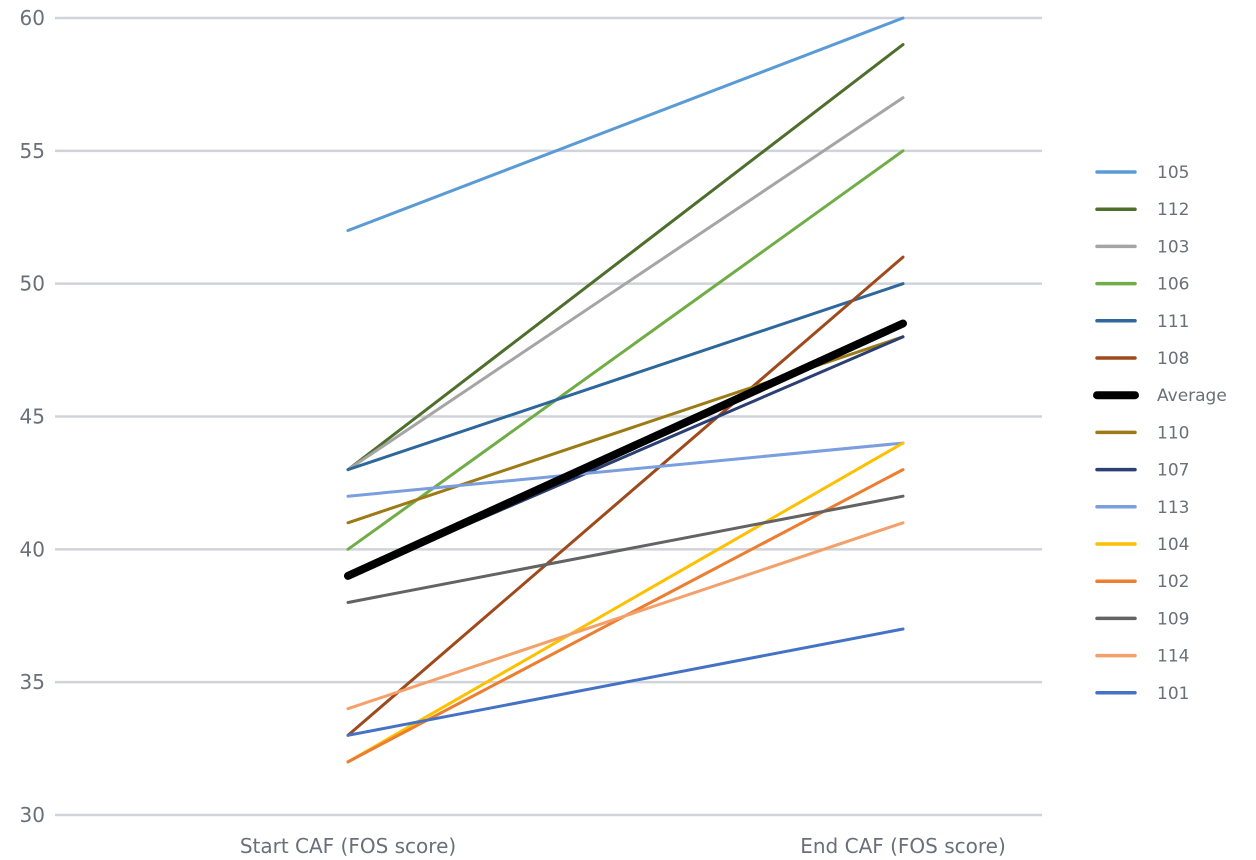 The image size is (1256, 860). What do you see at coordinates (1173, 471) in the screenshot?
I see `legend-label: 107` at bounding box center [1173, 471].